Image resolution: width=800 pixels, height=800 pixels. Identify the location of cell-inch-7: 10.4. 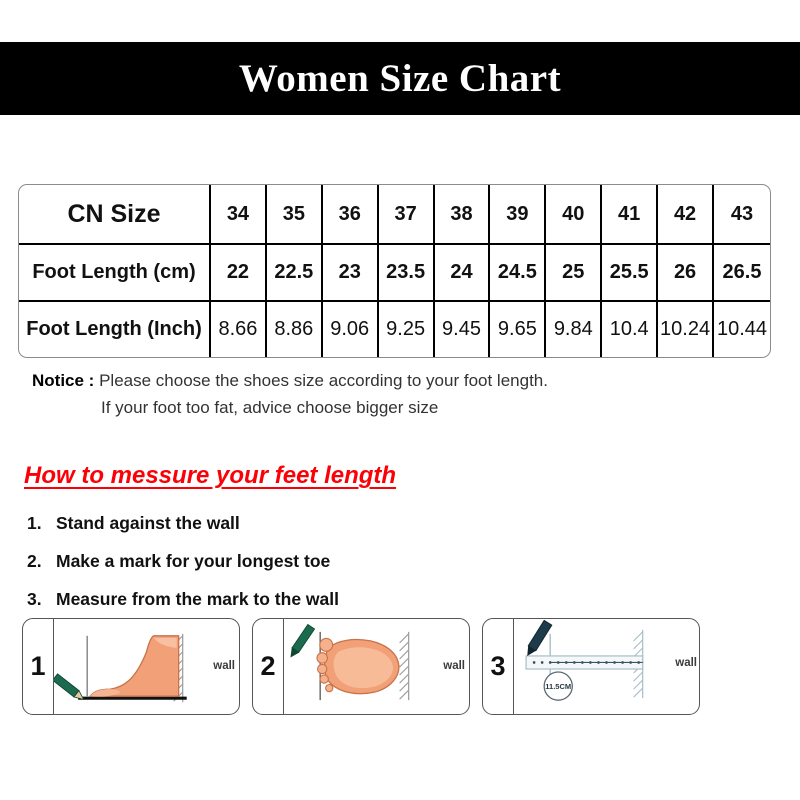
(630, 329).